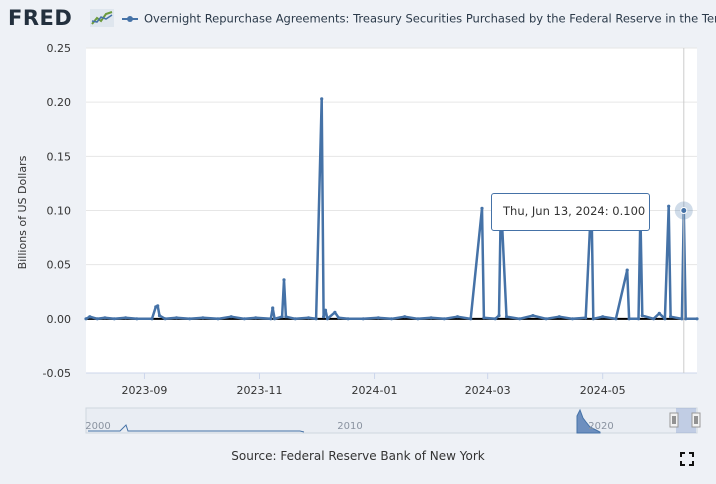 This screenshot has height=484, width=716. I want to click on navigator-series-recent, so click(588, 421).